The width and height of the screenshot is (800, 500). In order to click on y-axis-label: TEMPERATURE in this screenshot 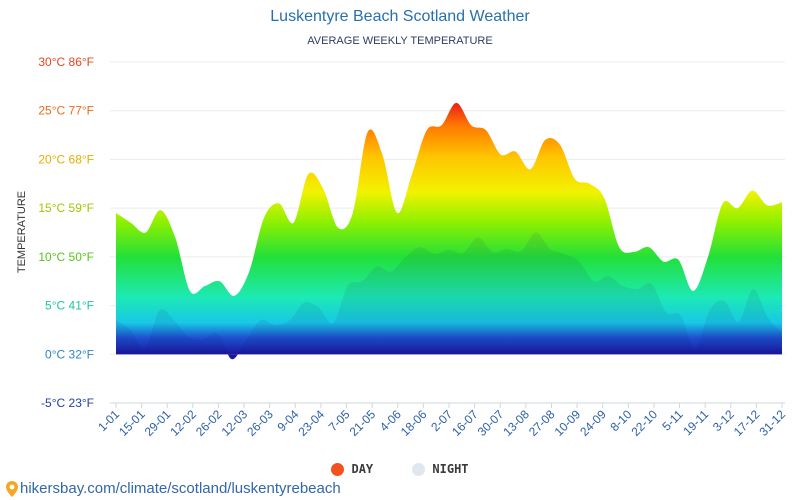, I will do `click(22, 232)`.